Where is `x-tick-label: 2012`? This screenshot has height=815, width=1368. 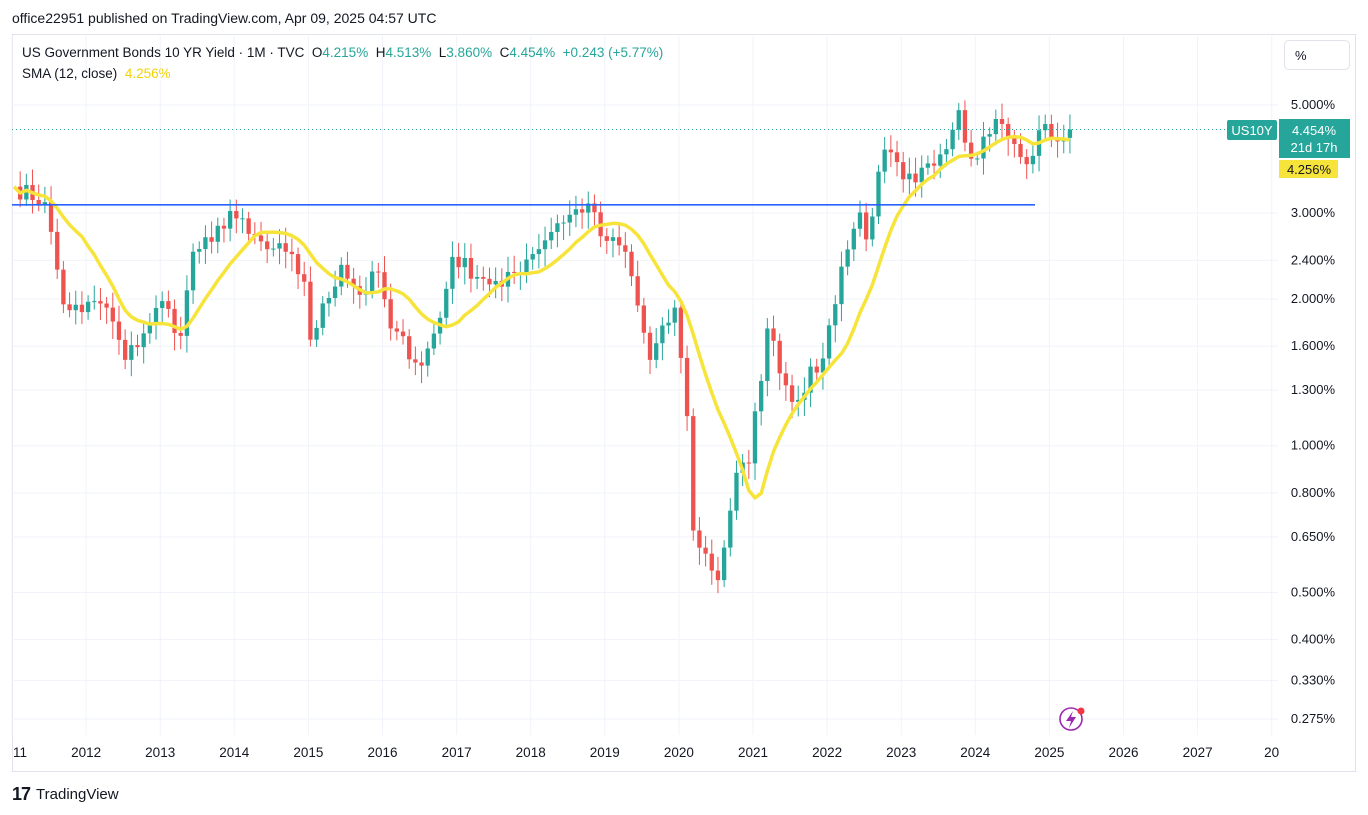 x-tick-label: 2012 is located at coordinates (86, 752).